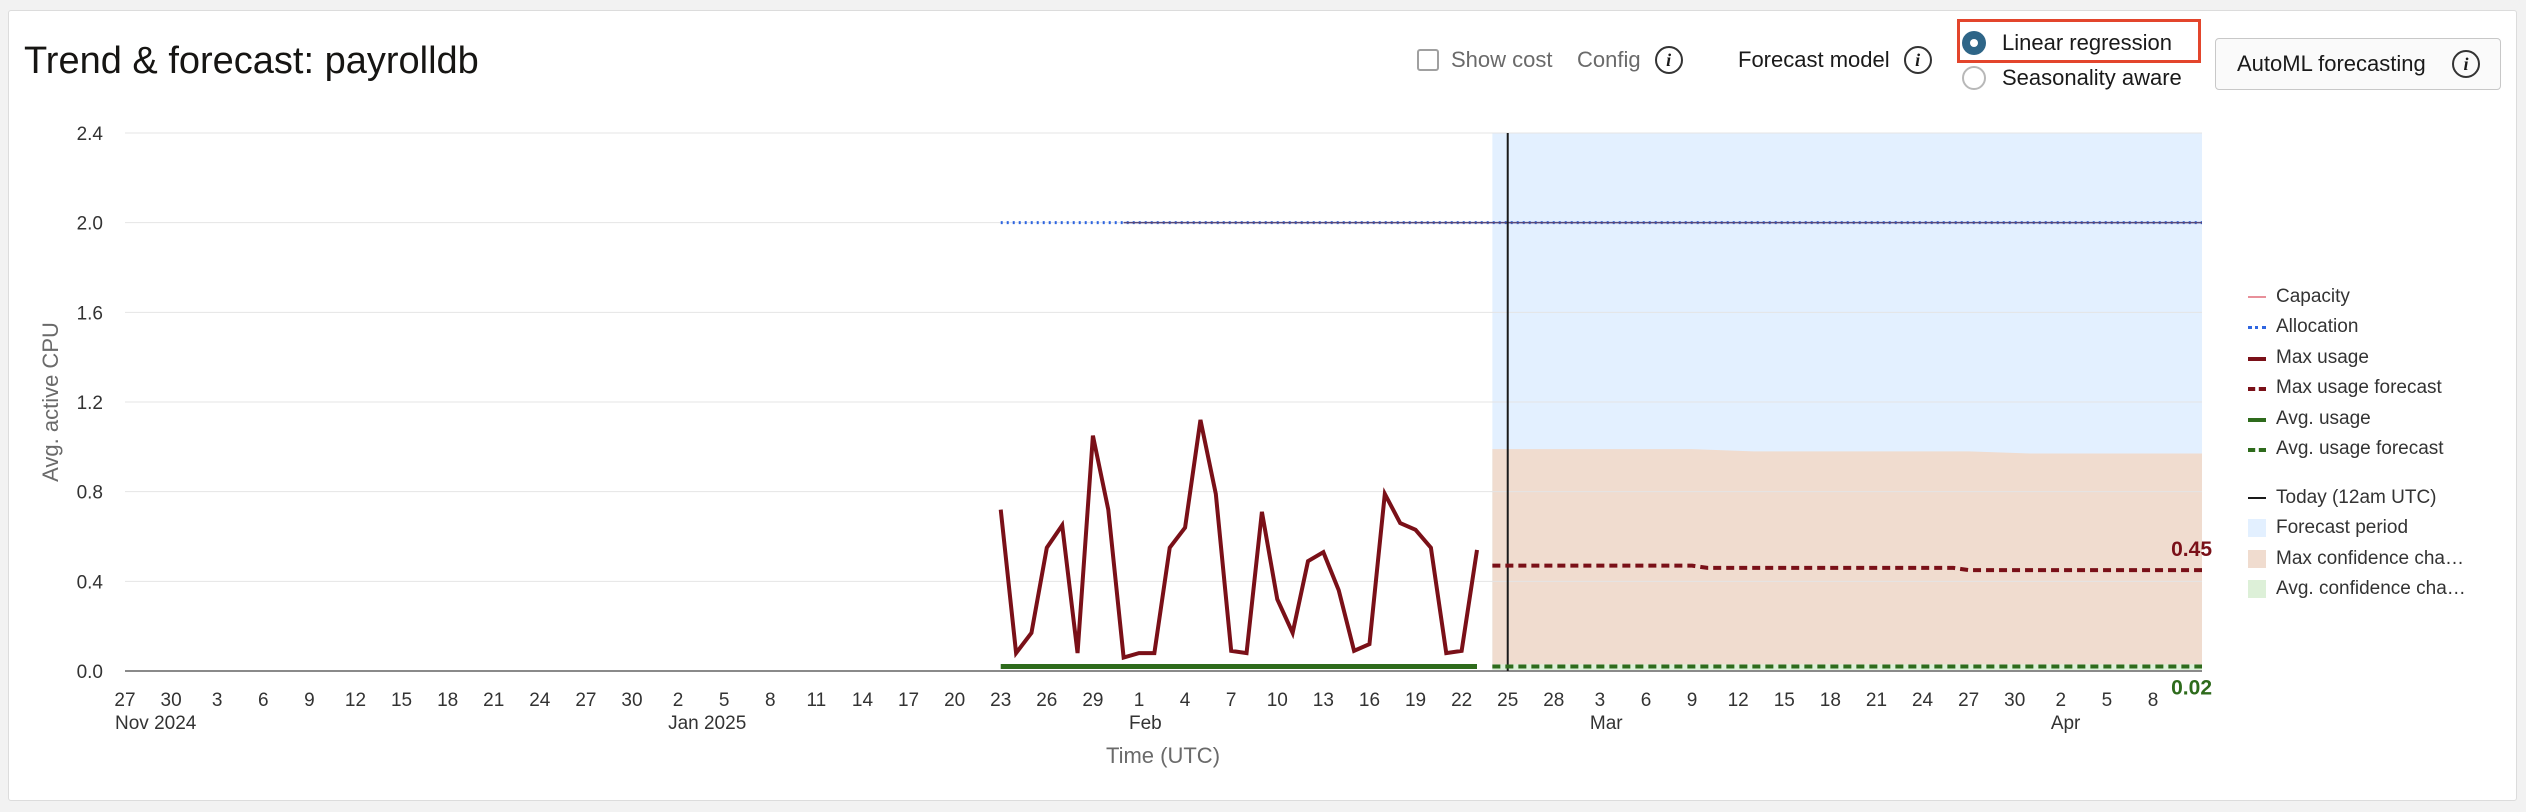 Image resolution: width=2526 pixels, height=812 pixels. Describe the element at coordinates (1323, 700) in the screenshot. I see `x-tick-label: 13` at that location.